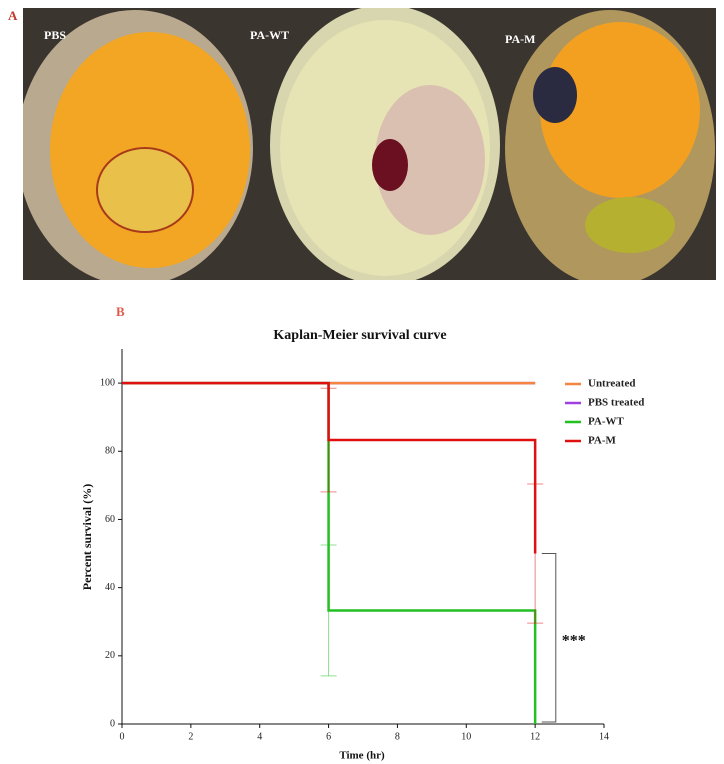 This screenshot has width=724, height=764. Describe the element at coordinates (87, 537) in the screenshot. I see `y-axis-label: Percent survival (%)` at that location.